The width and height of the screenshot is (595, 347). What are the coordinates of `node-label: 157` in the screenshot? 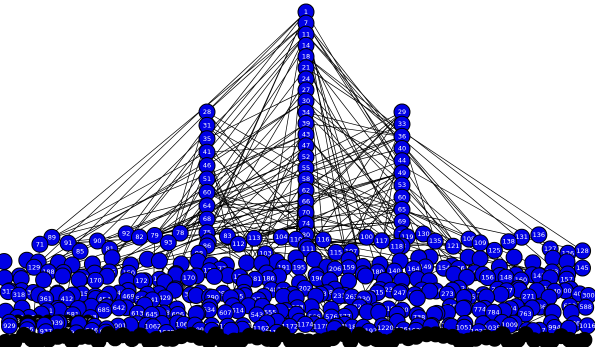 It's located at (566, 279).